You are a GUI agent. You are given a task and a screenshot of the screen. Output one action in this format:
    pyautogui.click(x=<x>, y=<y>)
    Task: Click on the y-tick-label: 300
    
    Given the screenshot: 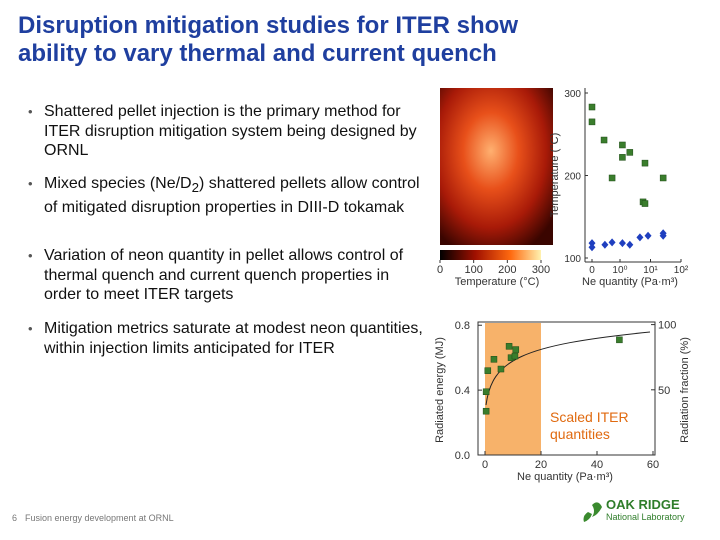 What is the action you would take?
    pyautogui.click(x=572, y=94)
    